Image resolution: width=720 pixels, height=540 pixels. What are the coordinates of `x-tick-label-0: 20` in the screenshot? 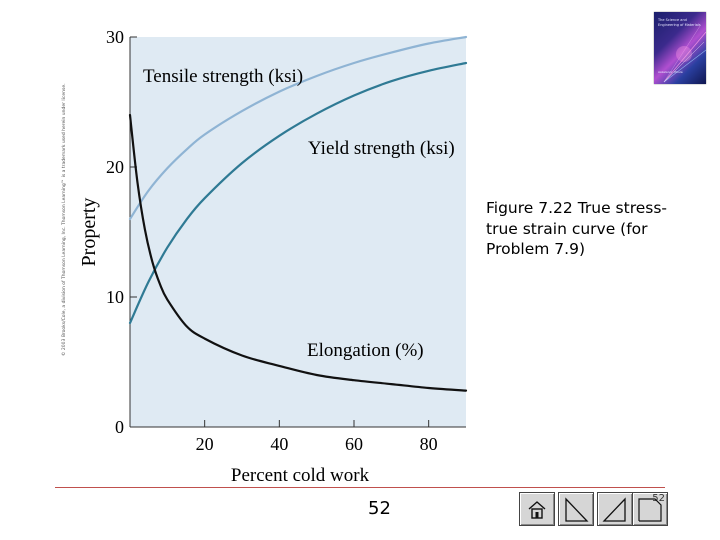 It's located at (205, 444).